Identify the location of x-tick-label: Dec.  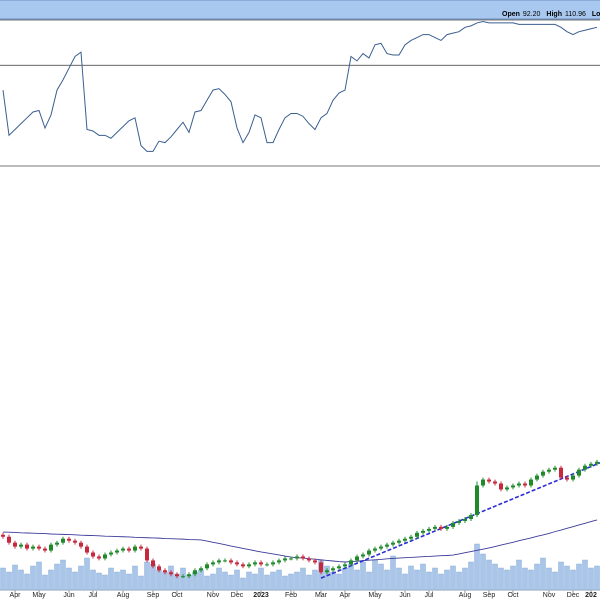
(237, 595).